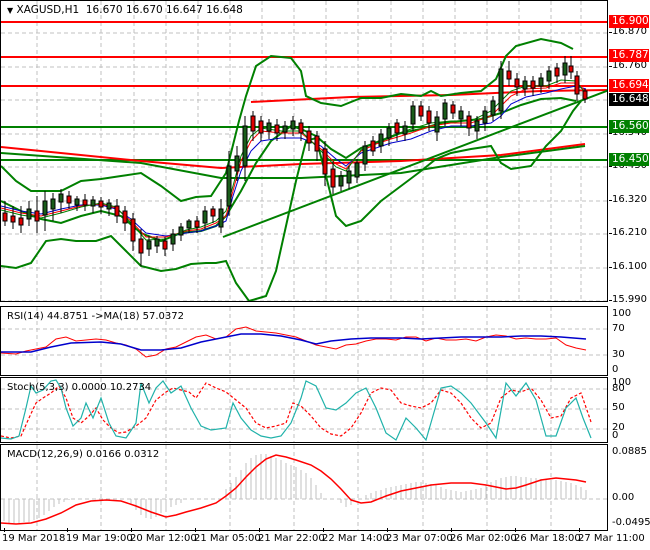  I want to click on triangle-down-icon: ▼, so click(10, 10).